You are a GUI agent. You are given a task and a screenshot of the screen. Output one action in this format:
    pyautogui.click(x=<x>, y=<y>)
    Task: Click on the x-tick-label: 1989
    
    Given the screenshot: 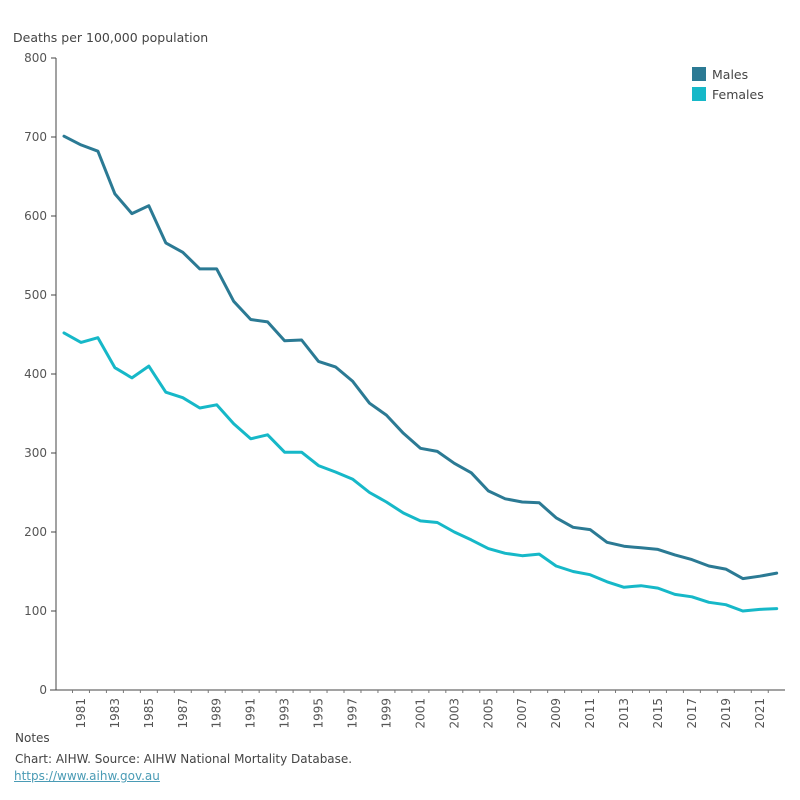 What is the action you would take?
    pyautogui.click(x=217, y=713)
    